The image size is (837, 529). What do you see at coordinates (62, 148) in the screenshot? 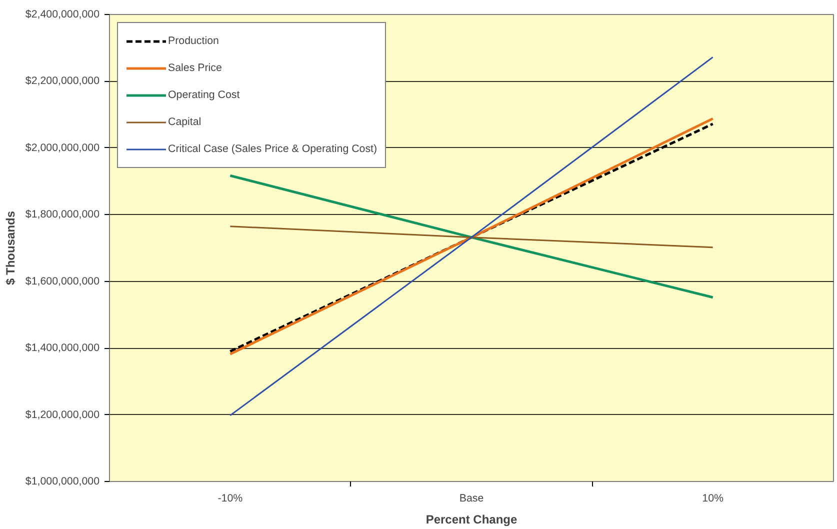
I see `y-tick-label: $2,000,000,000` at bounding box center [62, 148].